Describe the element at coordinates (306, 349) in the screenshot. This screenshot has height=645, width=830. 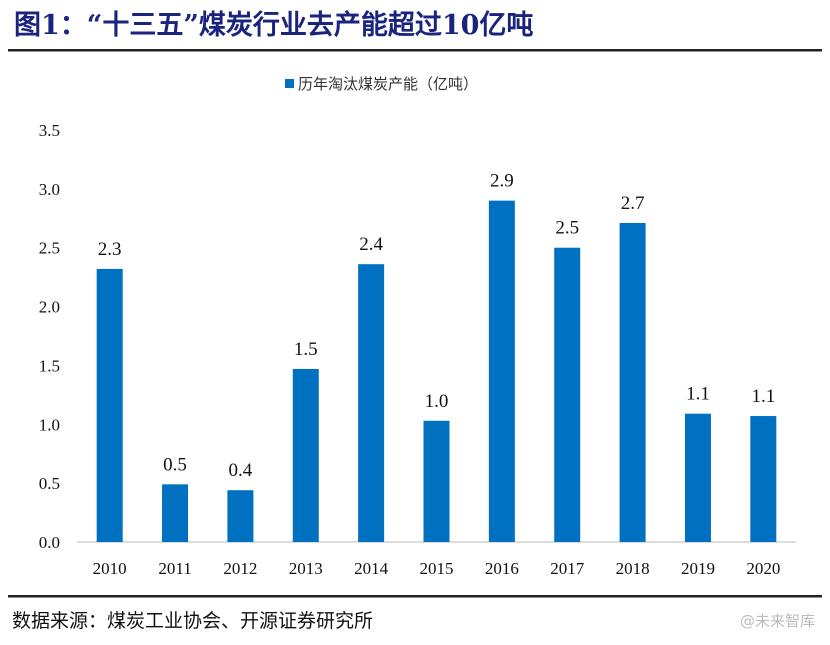
I see `data-label: 1.5` at that location.